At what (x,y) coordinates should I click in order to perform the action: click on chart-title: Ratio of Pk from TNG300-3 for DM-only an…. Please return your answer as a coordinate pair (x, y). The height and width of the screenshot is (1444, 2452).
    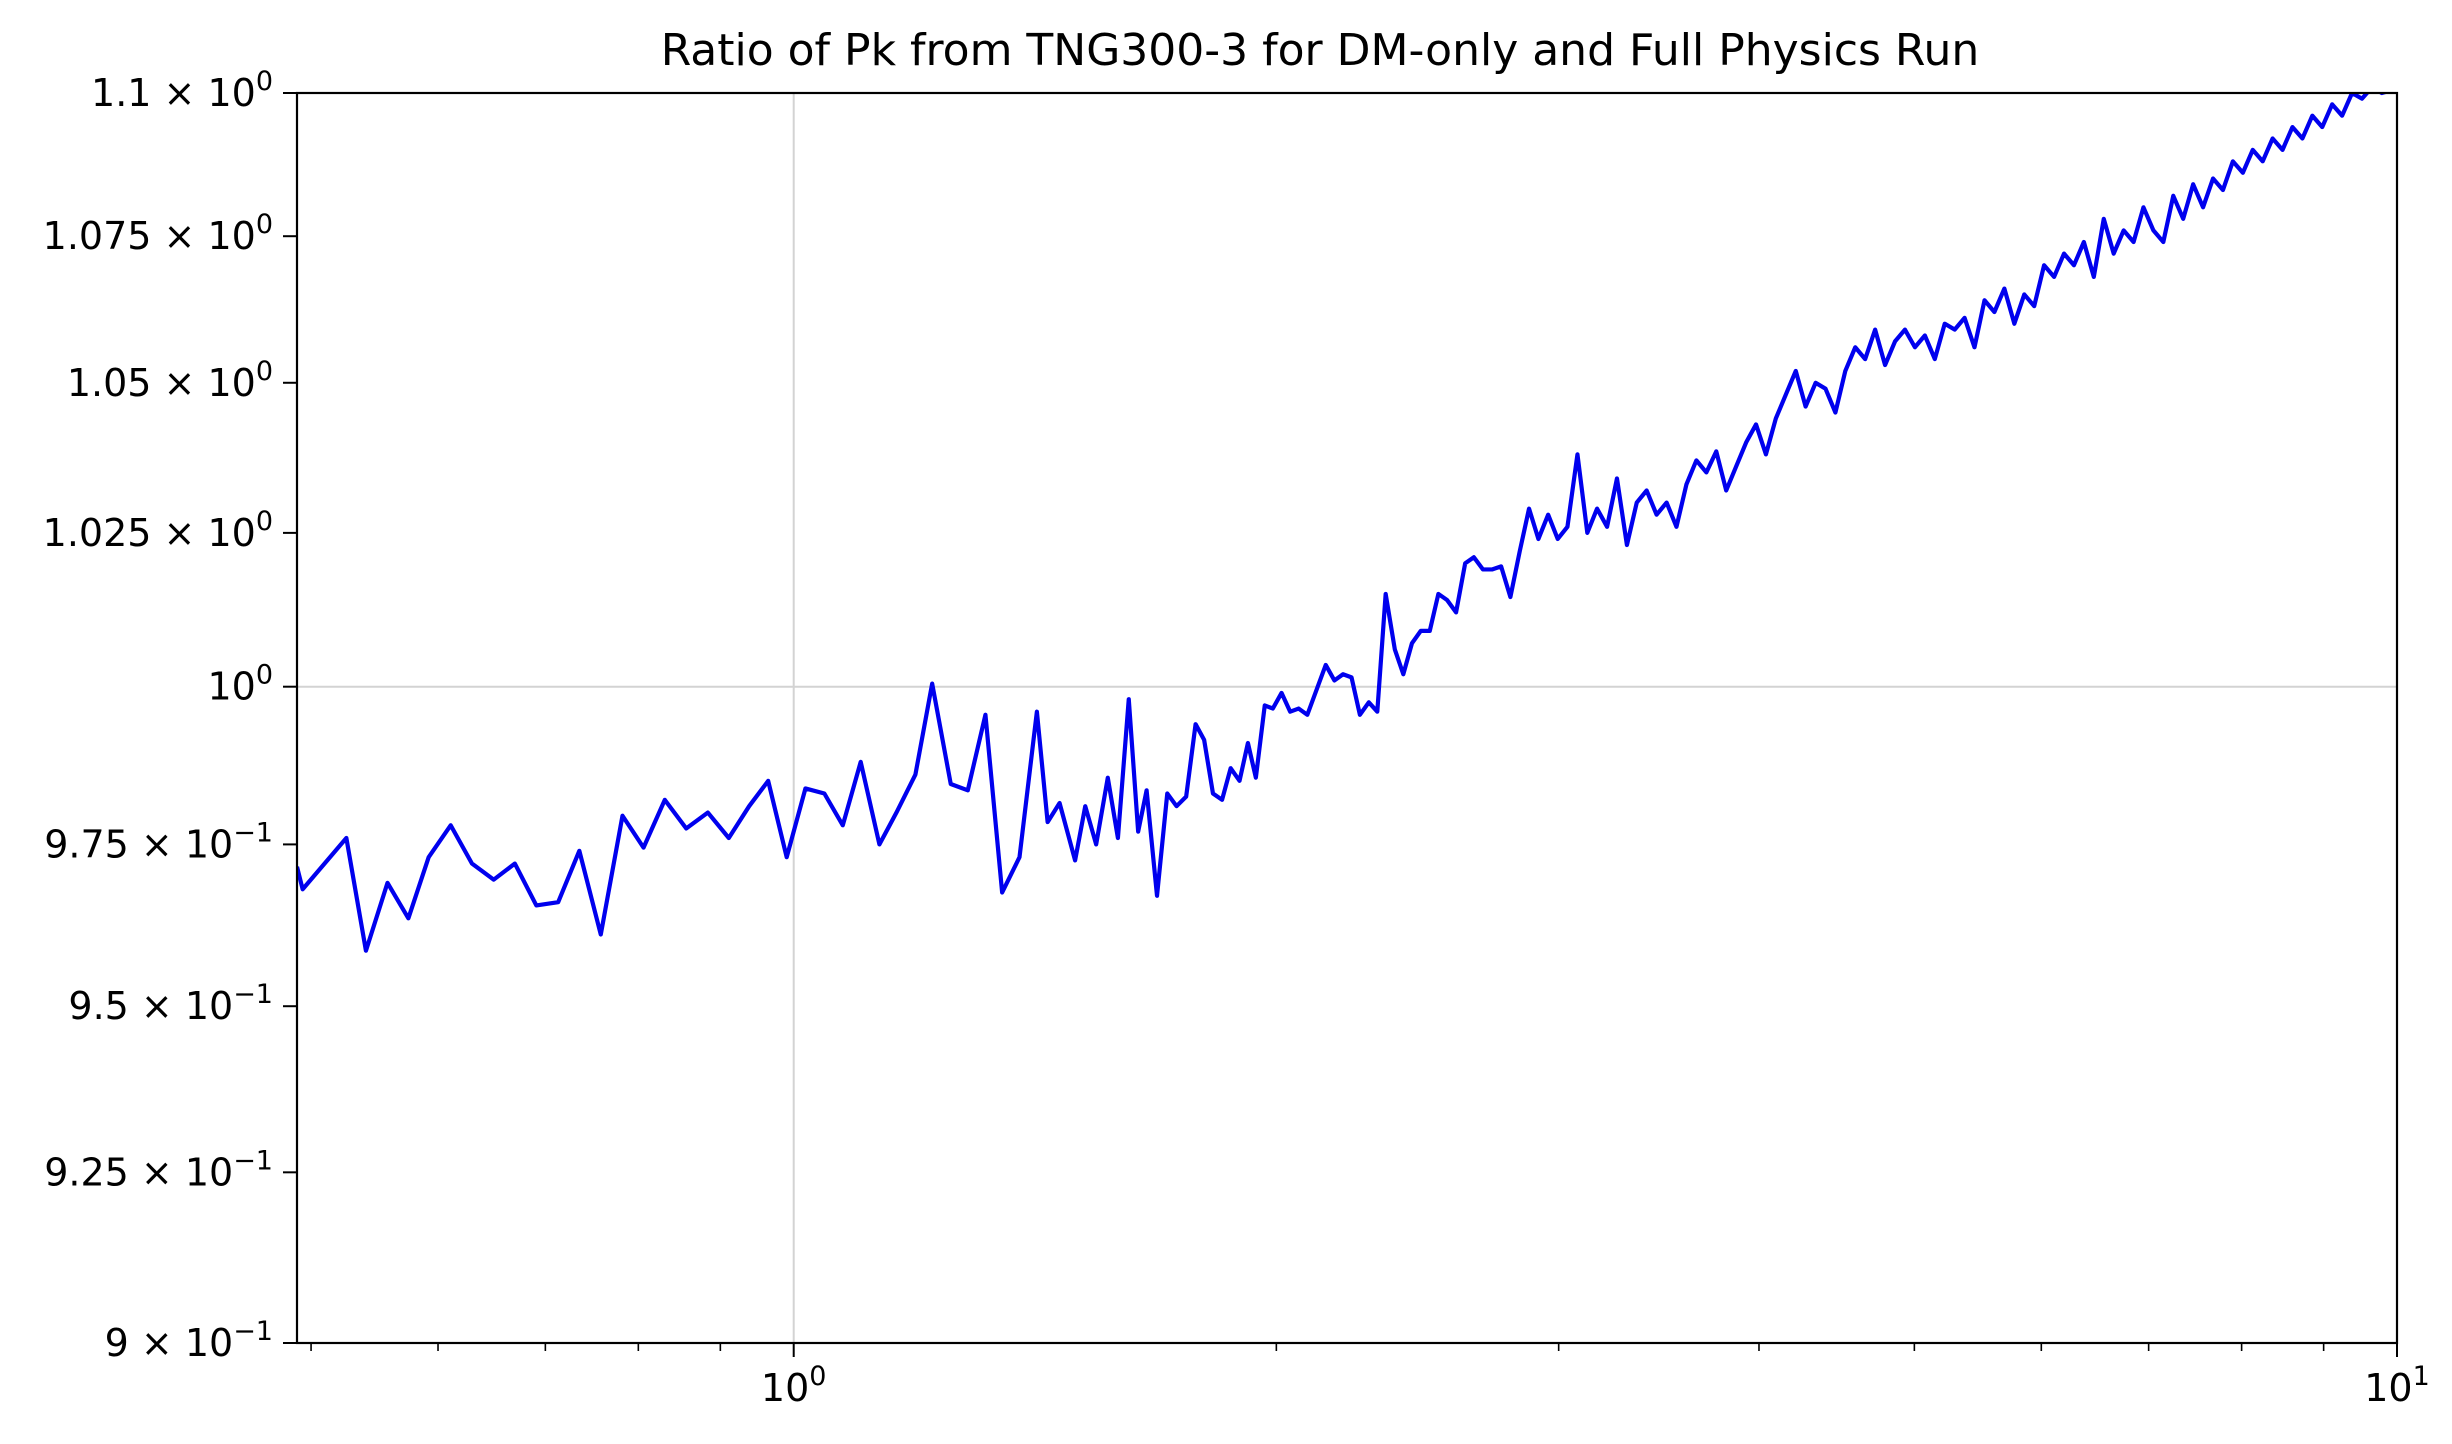
    Looking at the image, I should click on (1320, 50).